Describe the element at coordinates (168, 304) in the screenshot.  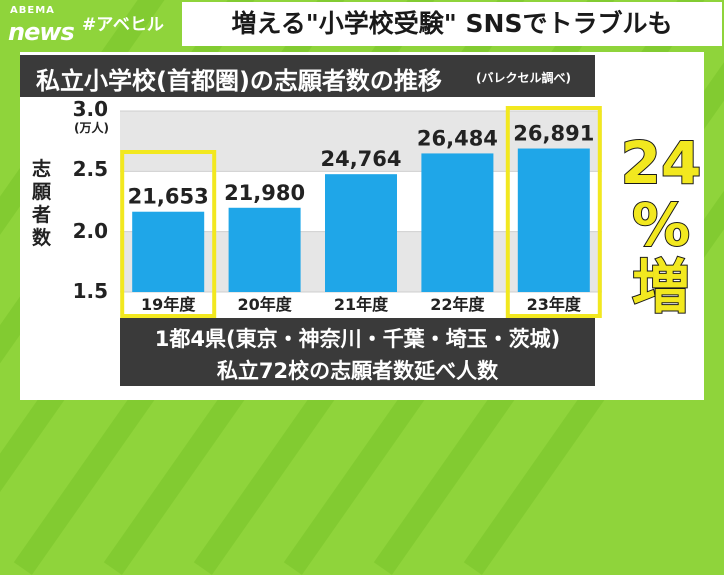
I see `x-tick-label: 19年度` at that location.